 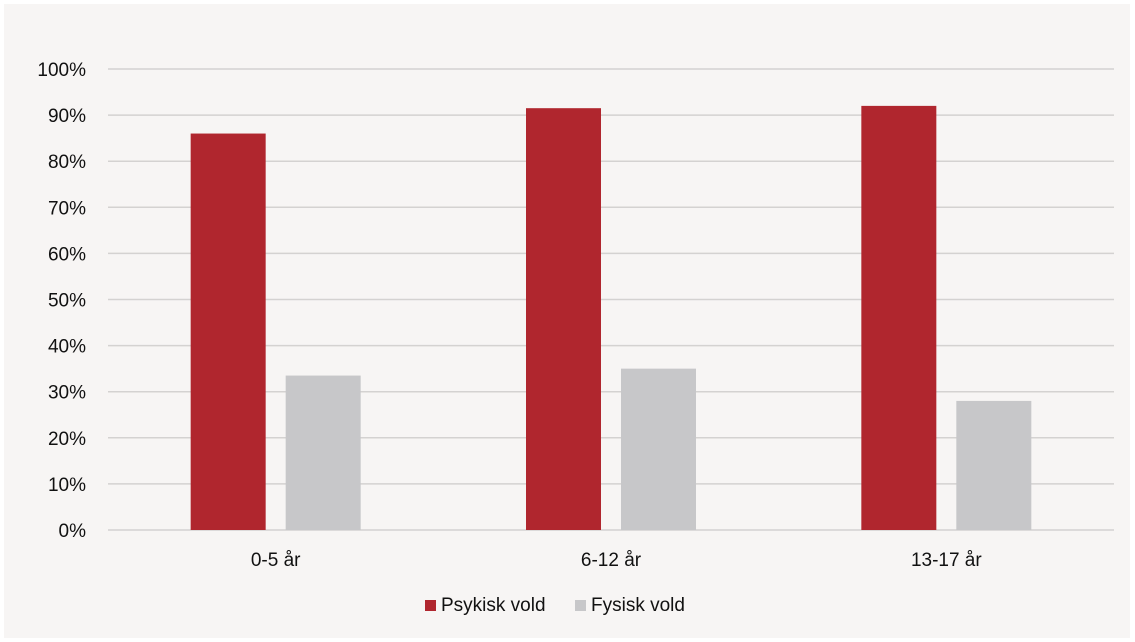 I want to click on y-tick-label: 30%, so click(x=67, y=393).